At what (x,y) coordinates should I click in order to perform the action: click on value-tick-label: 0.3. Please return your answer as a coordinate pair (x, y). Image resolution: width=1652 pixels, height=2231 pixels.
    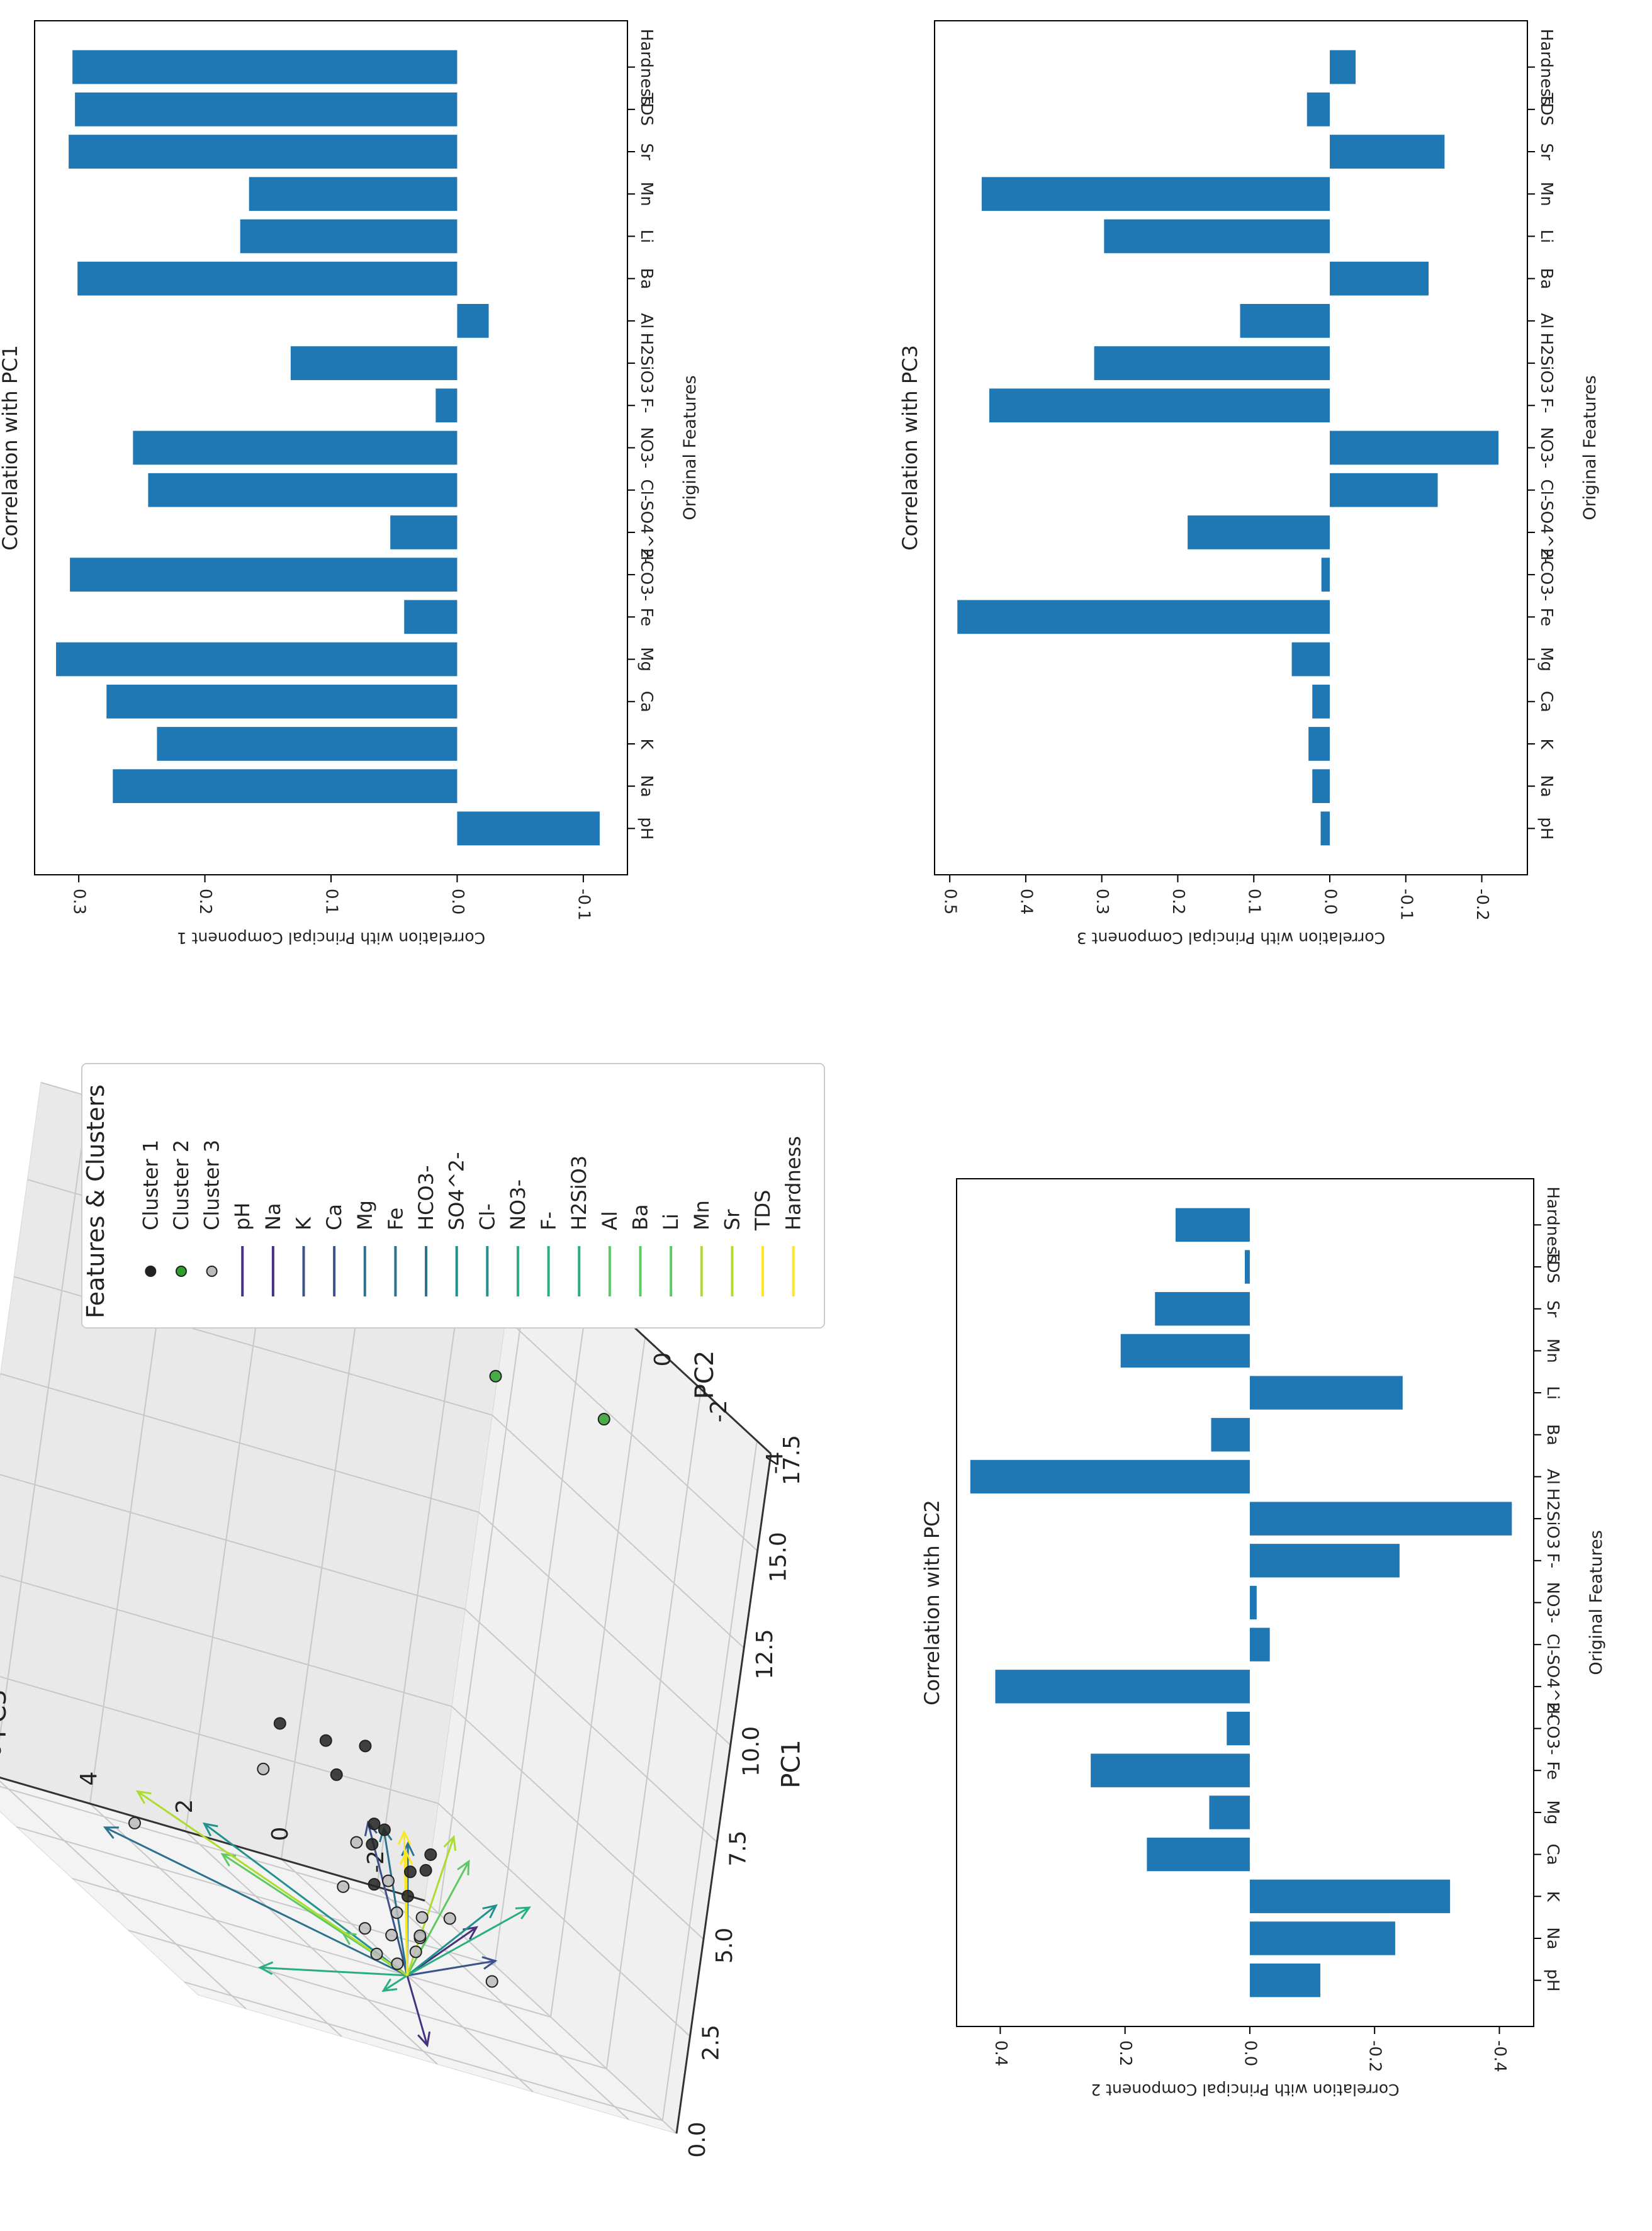
    Looking at the image, I should click on (1102, 901).